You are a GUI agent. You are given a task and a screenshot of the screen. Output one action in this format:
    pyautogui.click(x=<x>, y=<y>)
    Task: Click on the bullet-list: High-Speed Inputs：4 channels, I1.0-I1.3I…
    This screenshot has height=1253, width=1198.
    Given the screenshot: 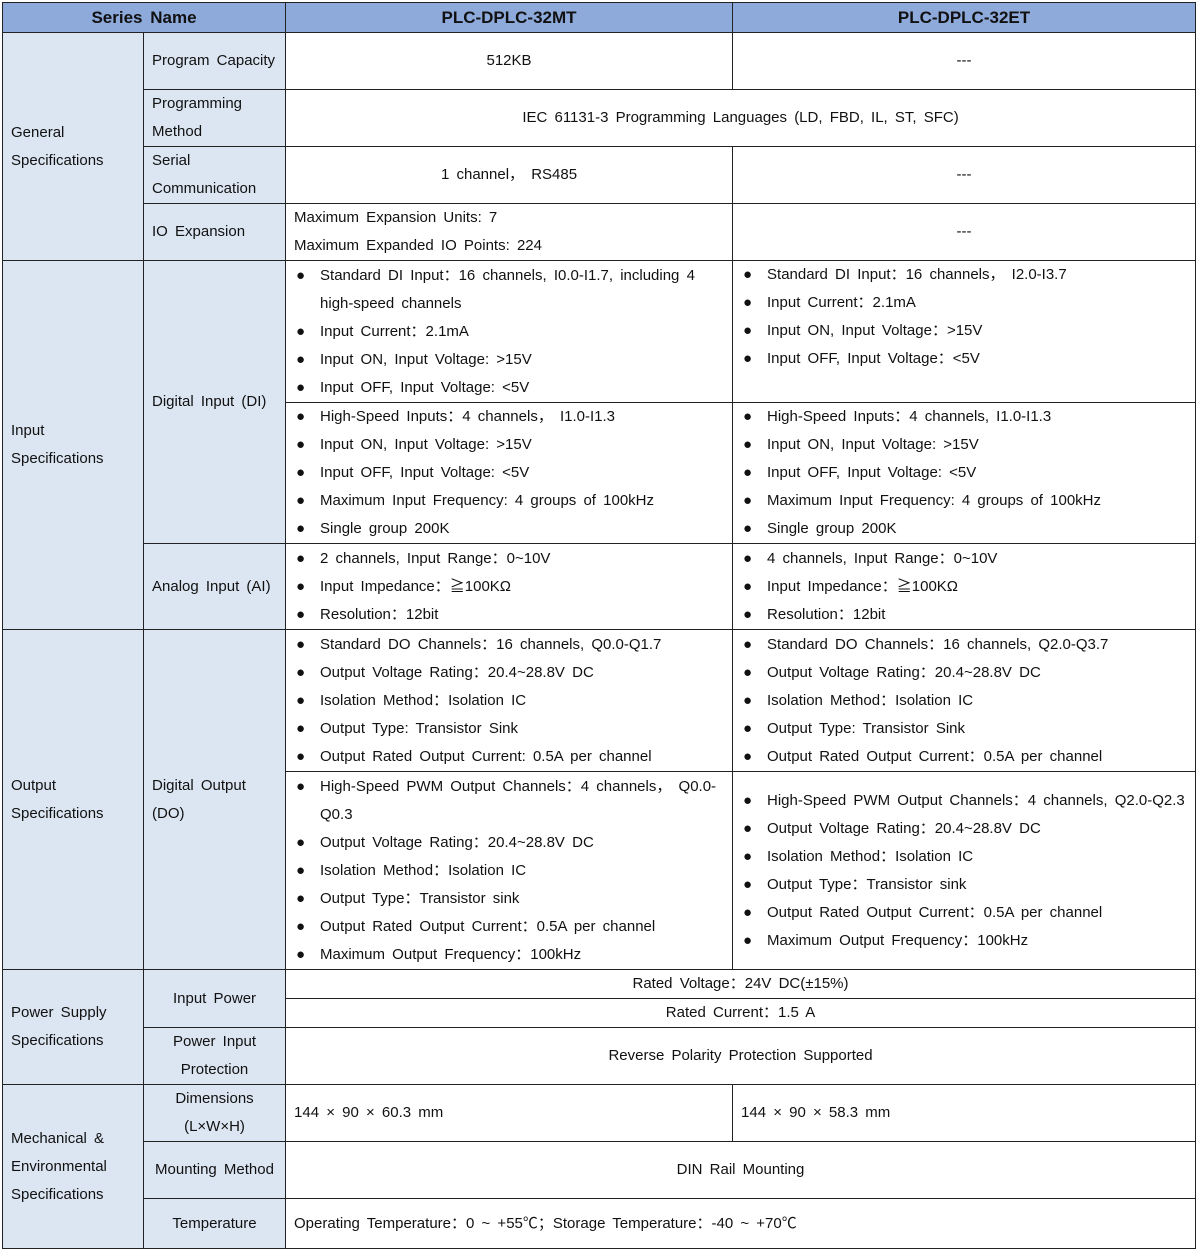 What is the action you would take?
    pyautogui.click(x=964, y=473)
    